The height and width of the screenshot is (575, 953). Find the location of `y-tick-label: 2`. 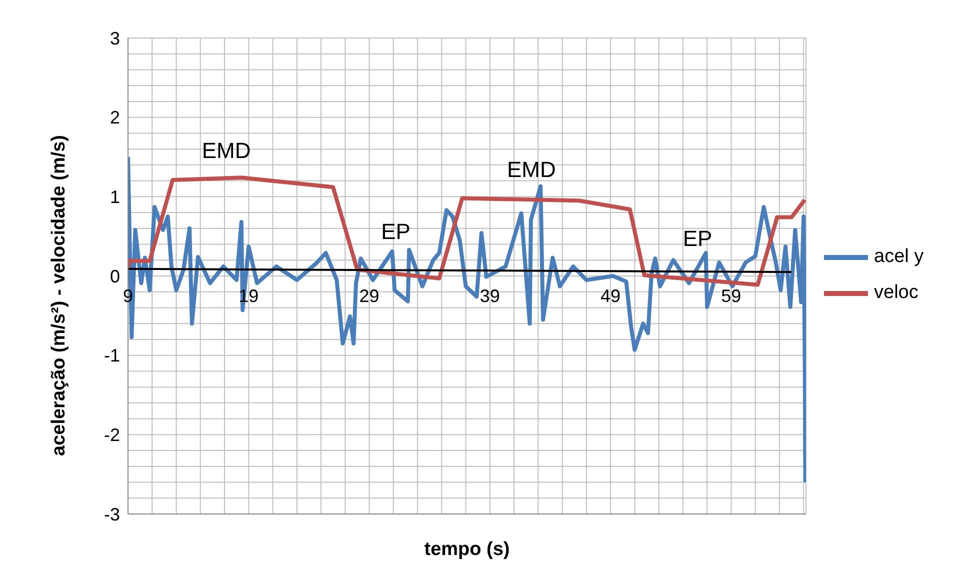

y-tick-label: 2 is located at coordinates (115, 118).